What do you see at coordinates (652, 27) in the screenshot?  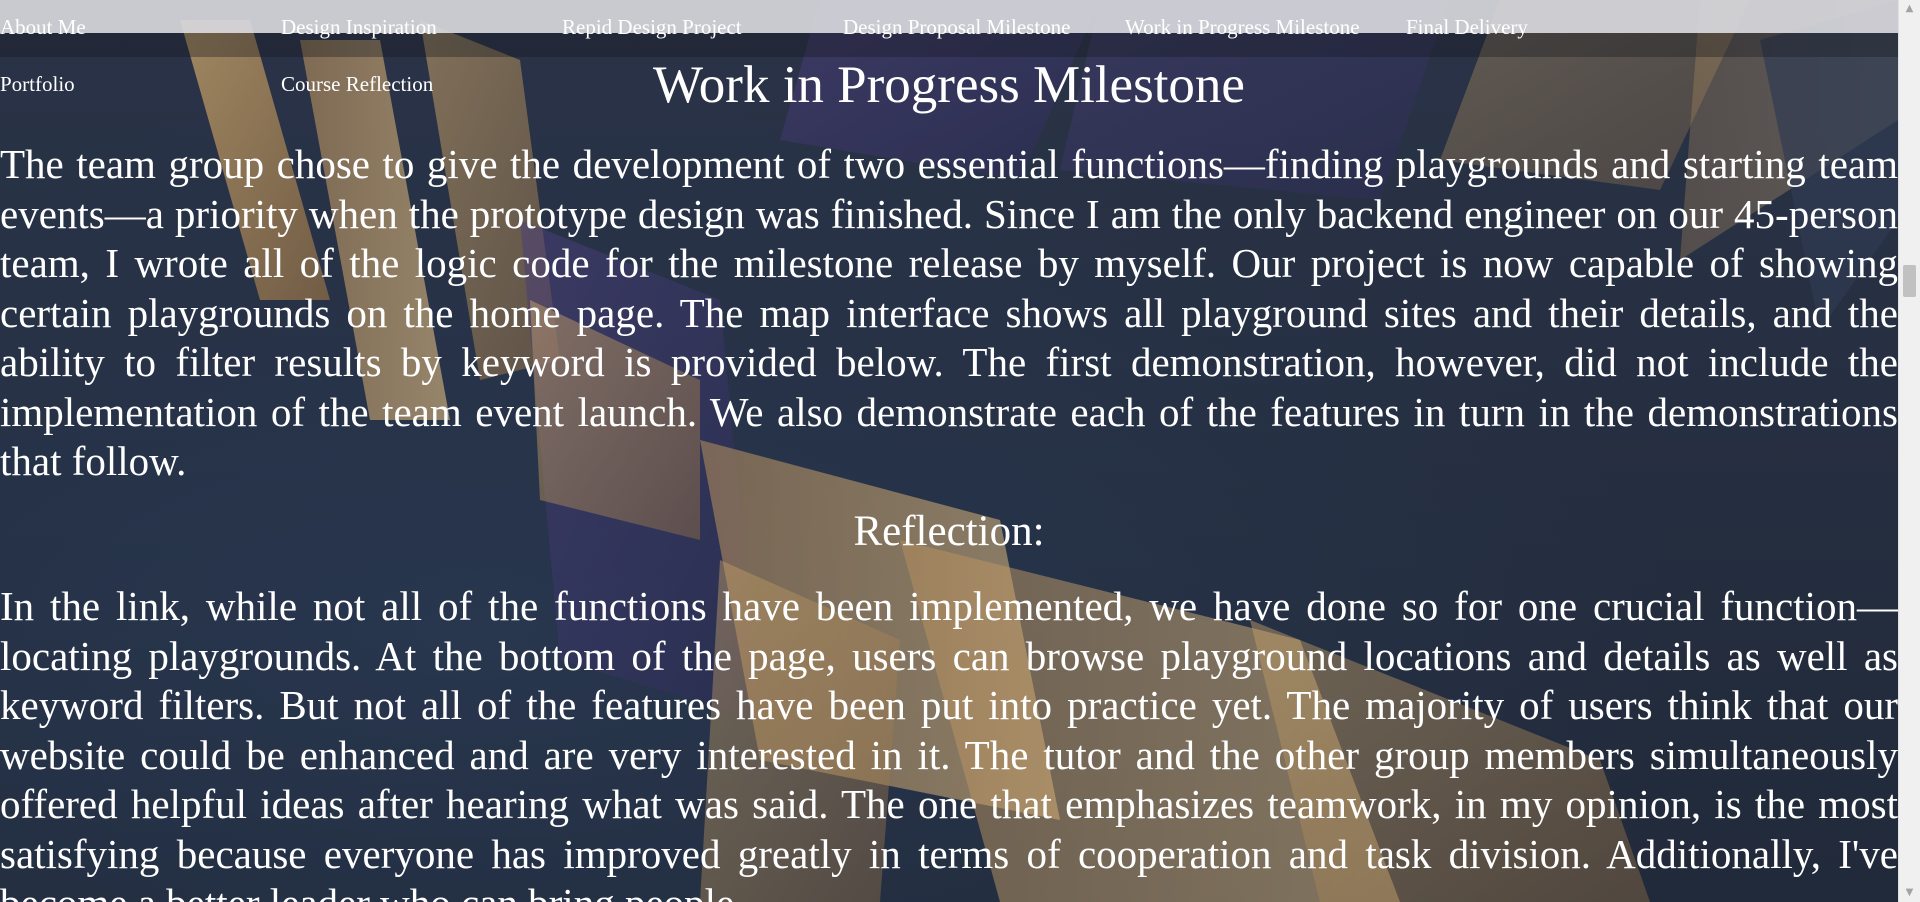 I see `nav-link-repid-design-project: Repid Design Project` at bounding box center [652, 27].